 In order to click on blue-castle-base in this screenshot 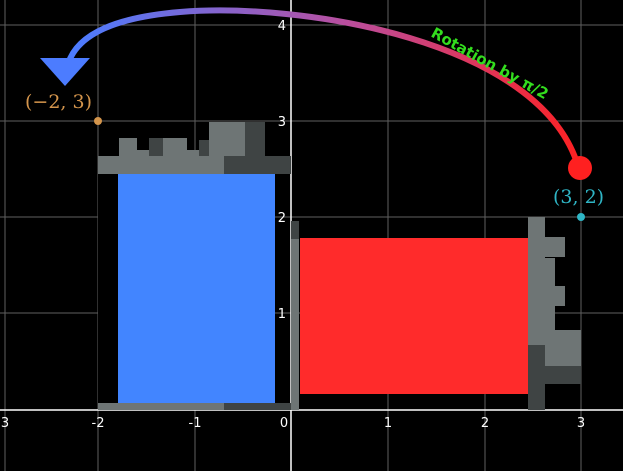, I will do `click(194, 406)`.